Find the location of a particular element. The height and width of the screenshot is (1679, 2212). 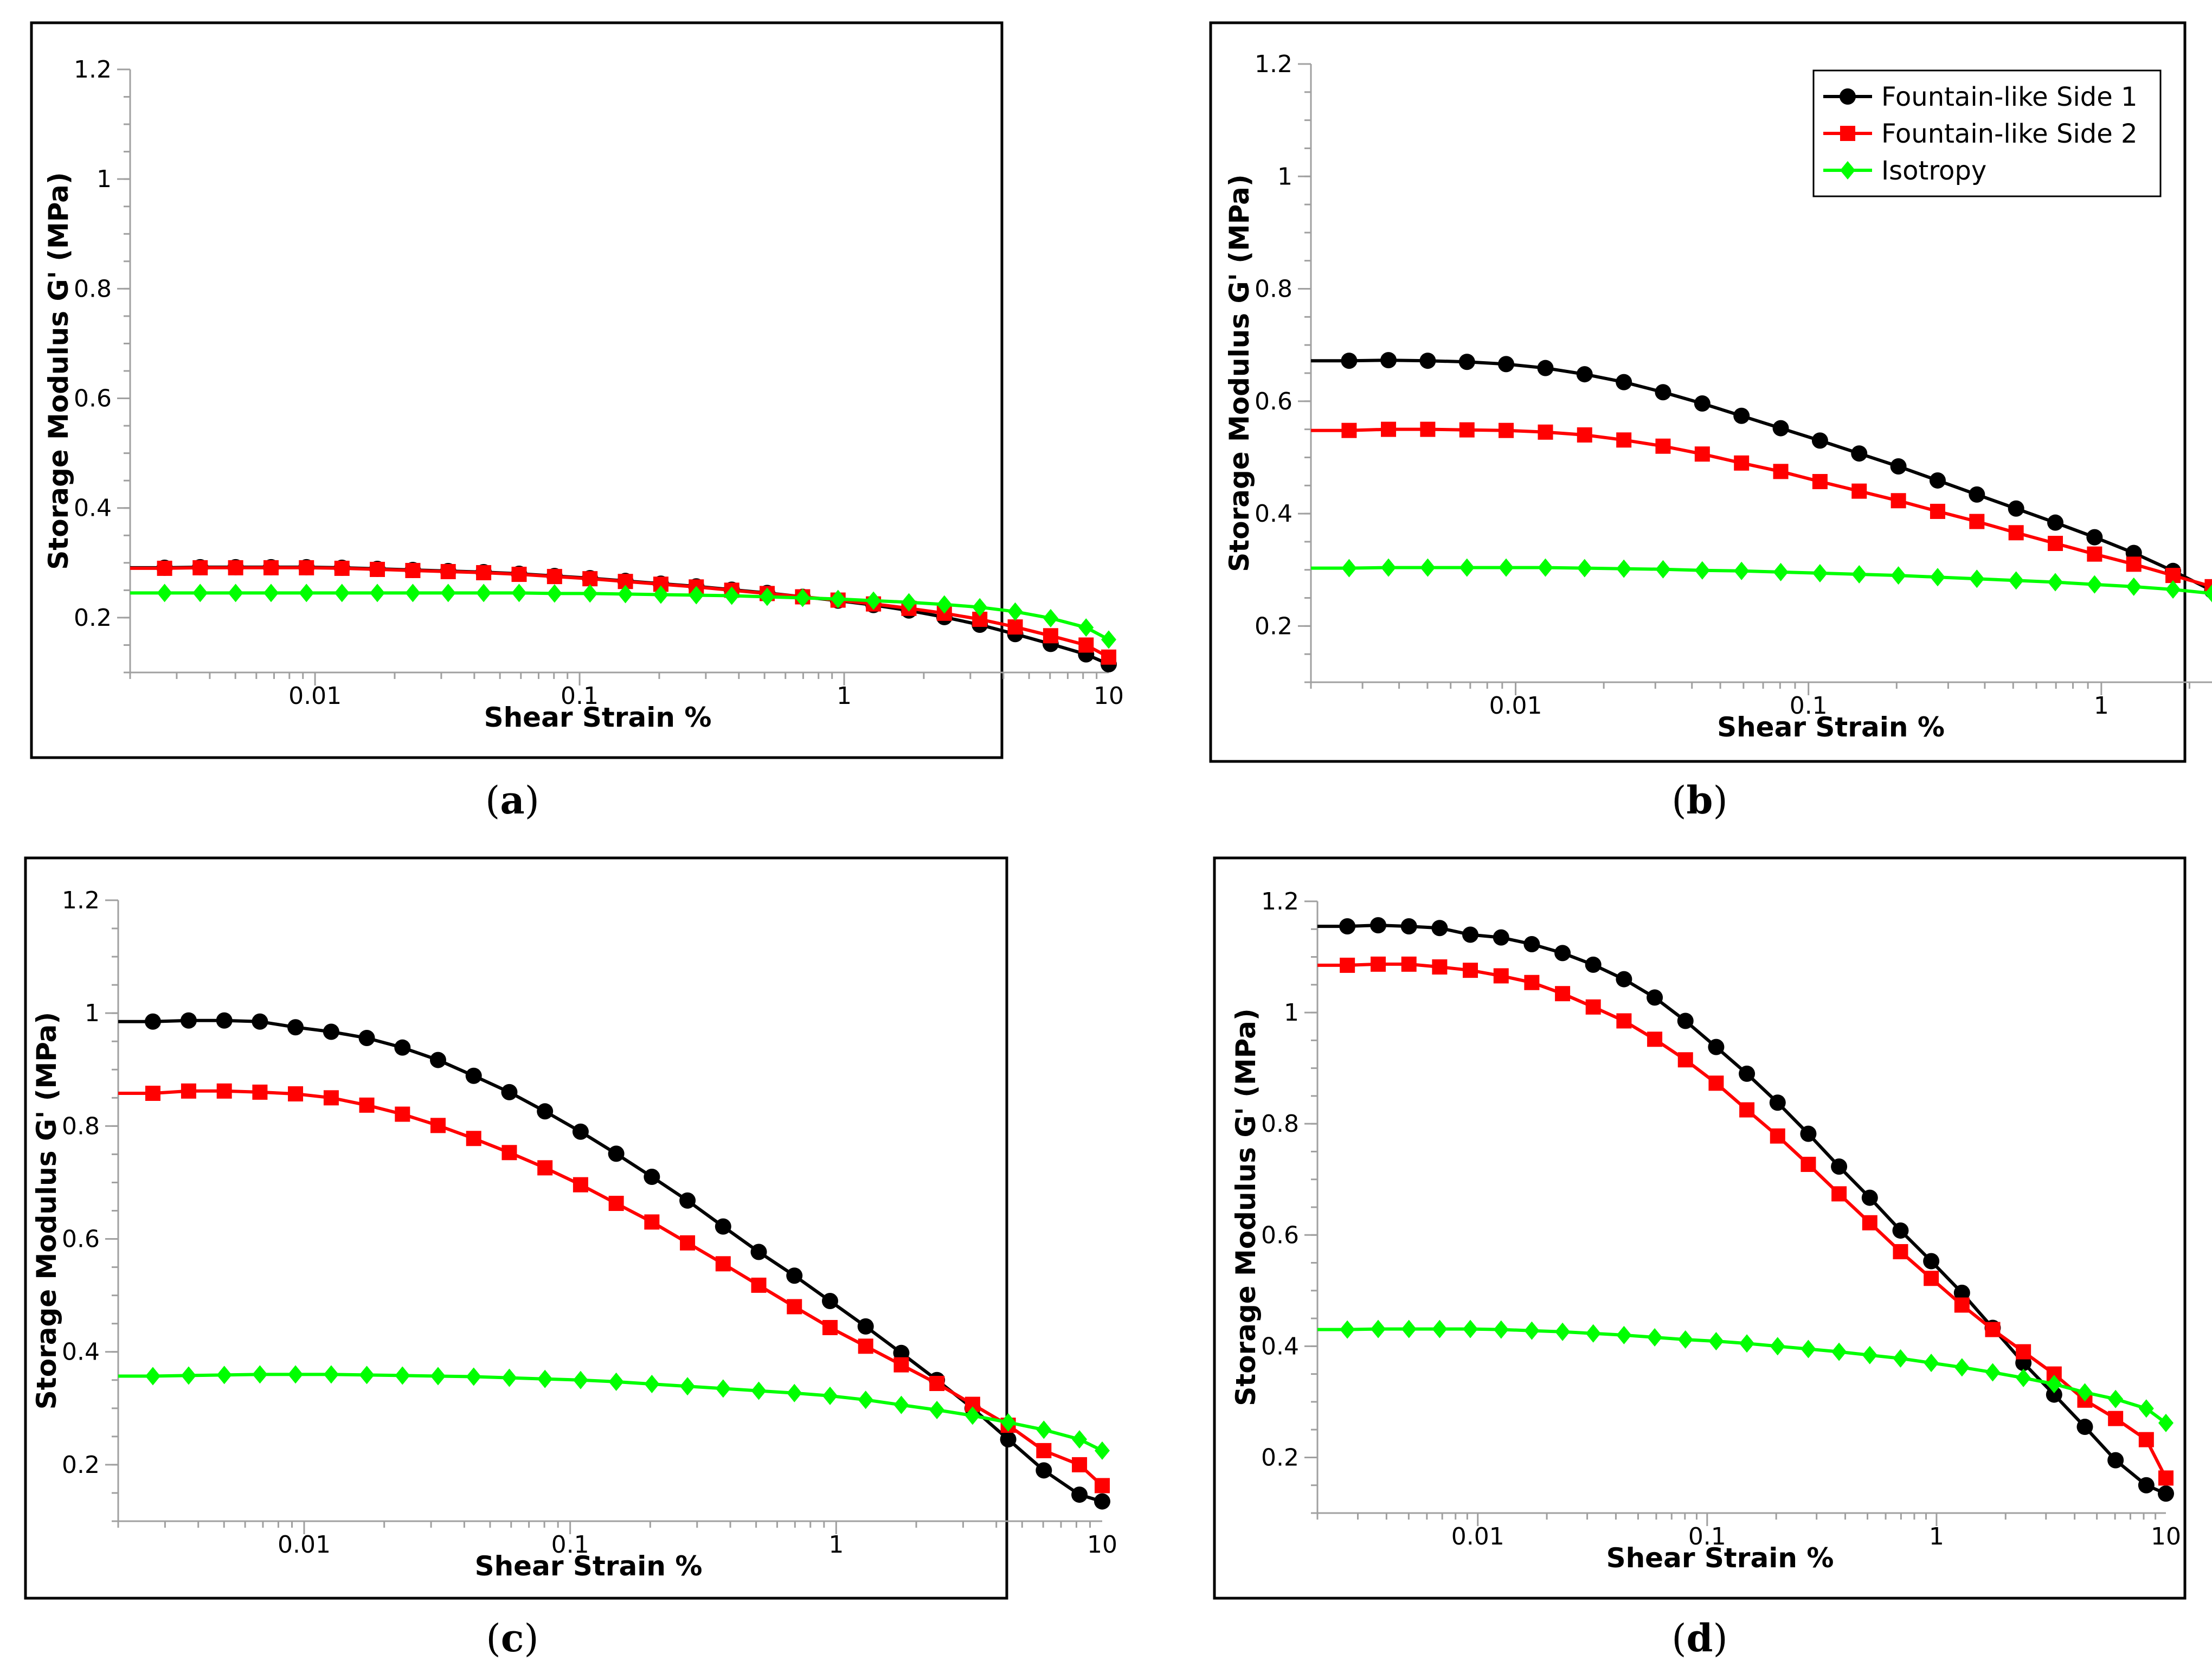

legend-marker-diamond is located at coordinates (1847, 171).